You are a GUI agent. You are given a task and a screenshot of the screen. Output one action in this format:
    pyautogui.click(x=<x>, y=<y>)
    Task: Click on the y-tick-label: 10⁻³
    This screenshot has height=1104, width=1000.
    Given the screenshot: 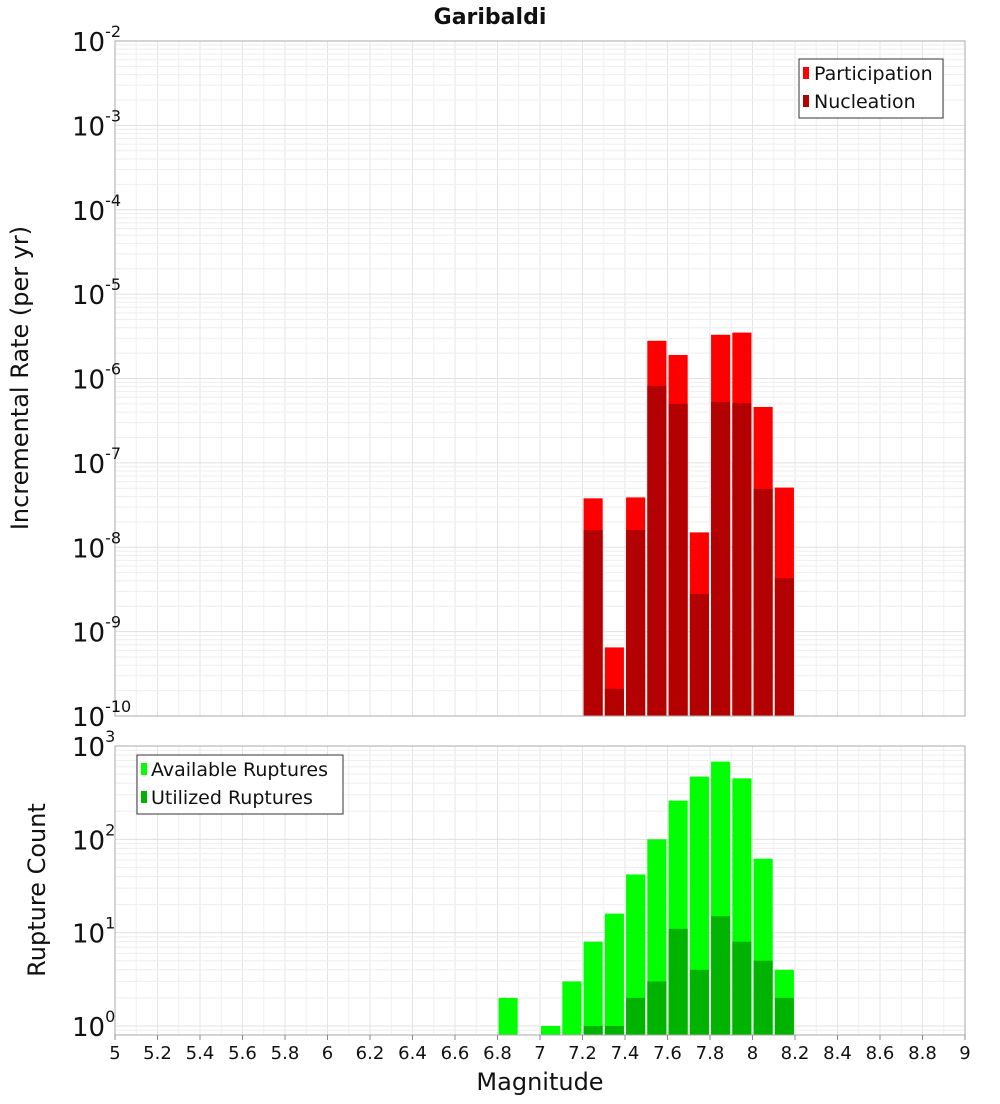 What is the action you would take?
    pyautogui.click(x=96, y=124)
    